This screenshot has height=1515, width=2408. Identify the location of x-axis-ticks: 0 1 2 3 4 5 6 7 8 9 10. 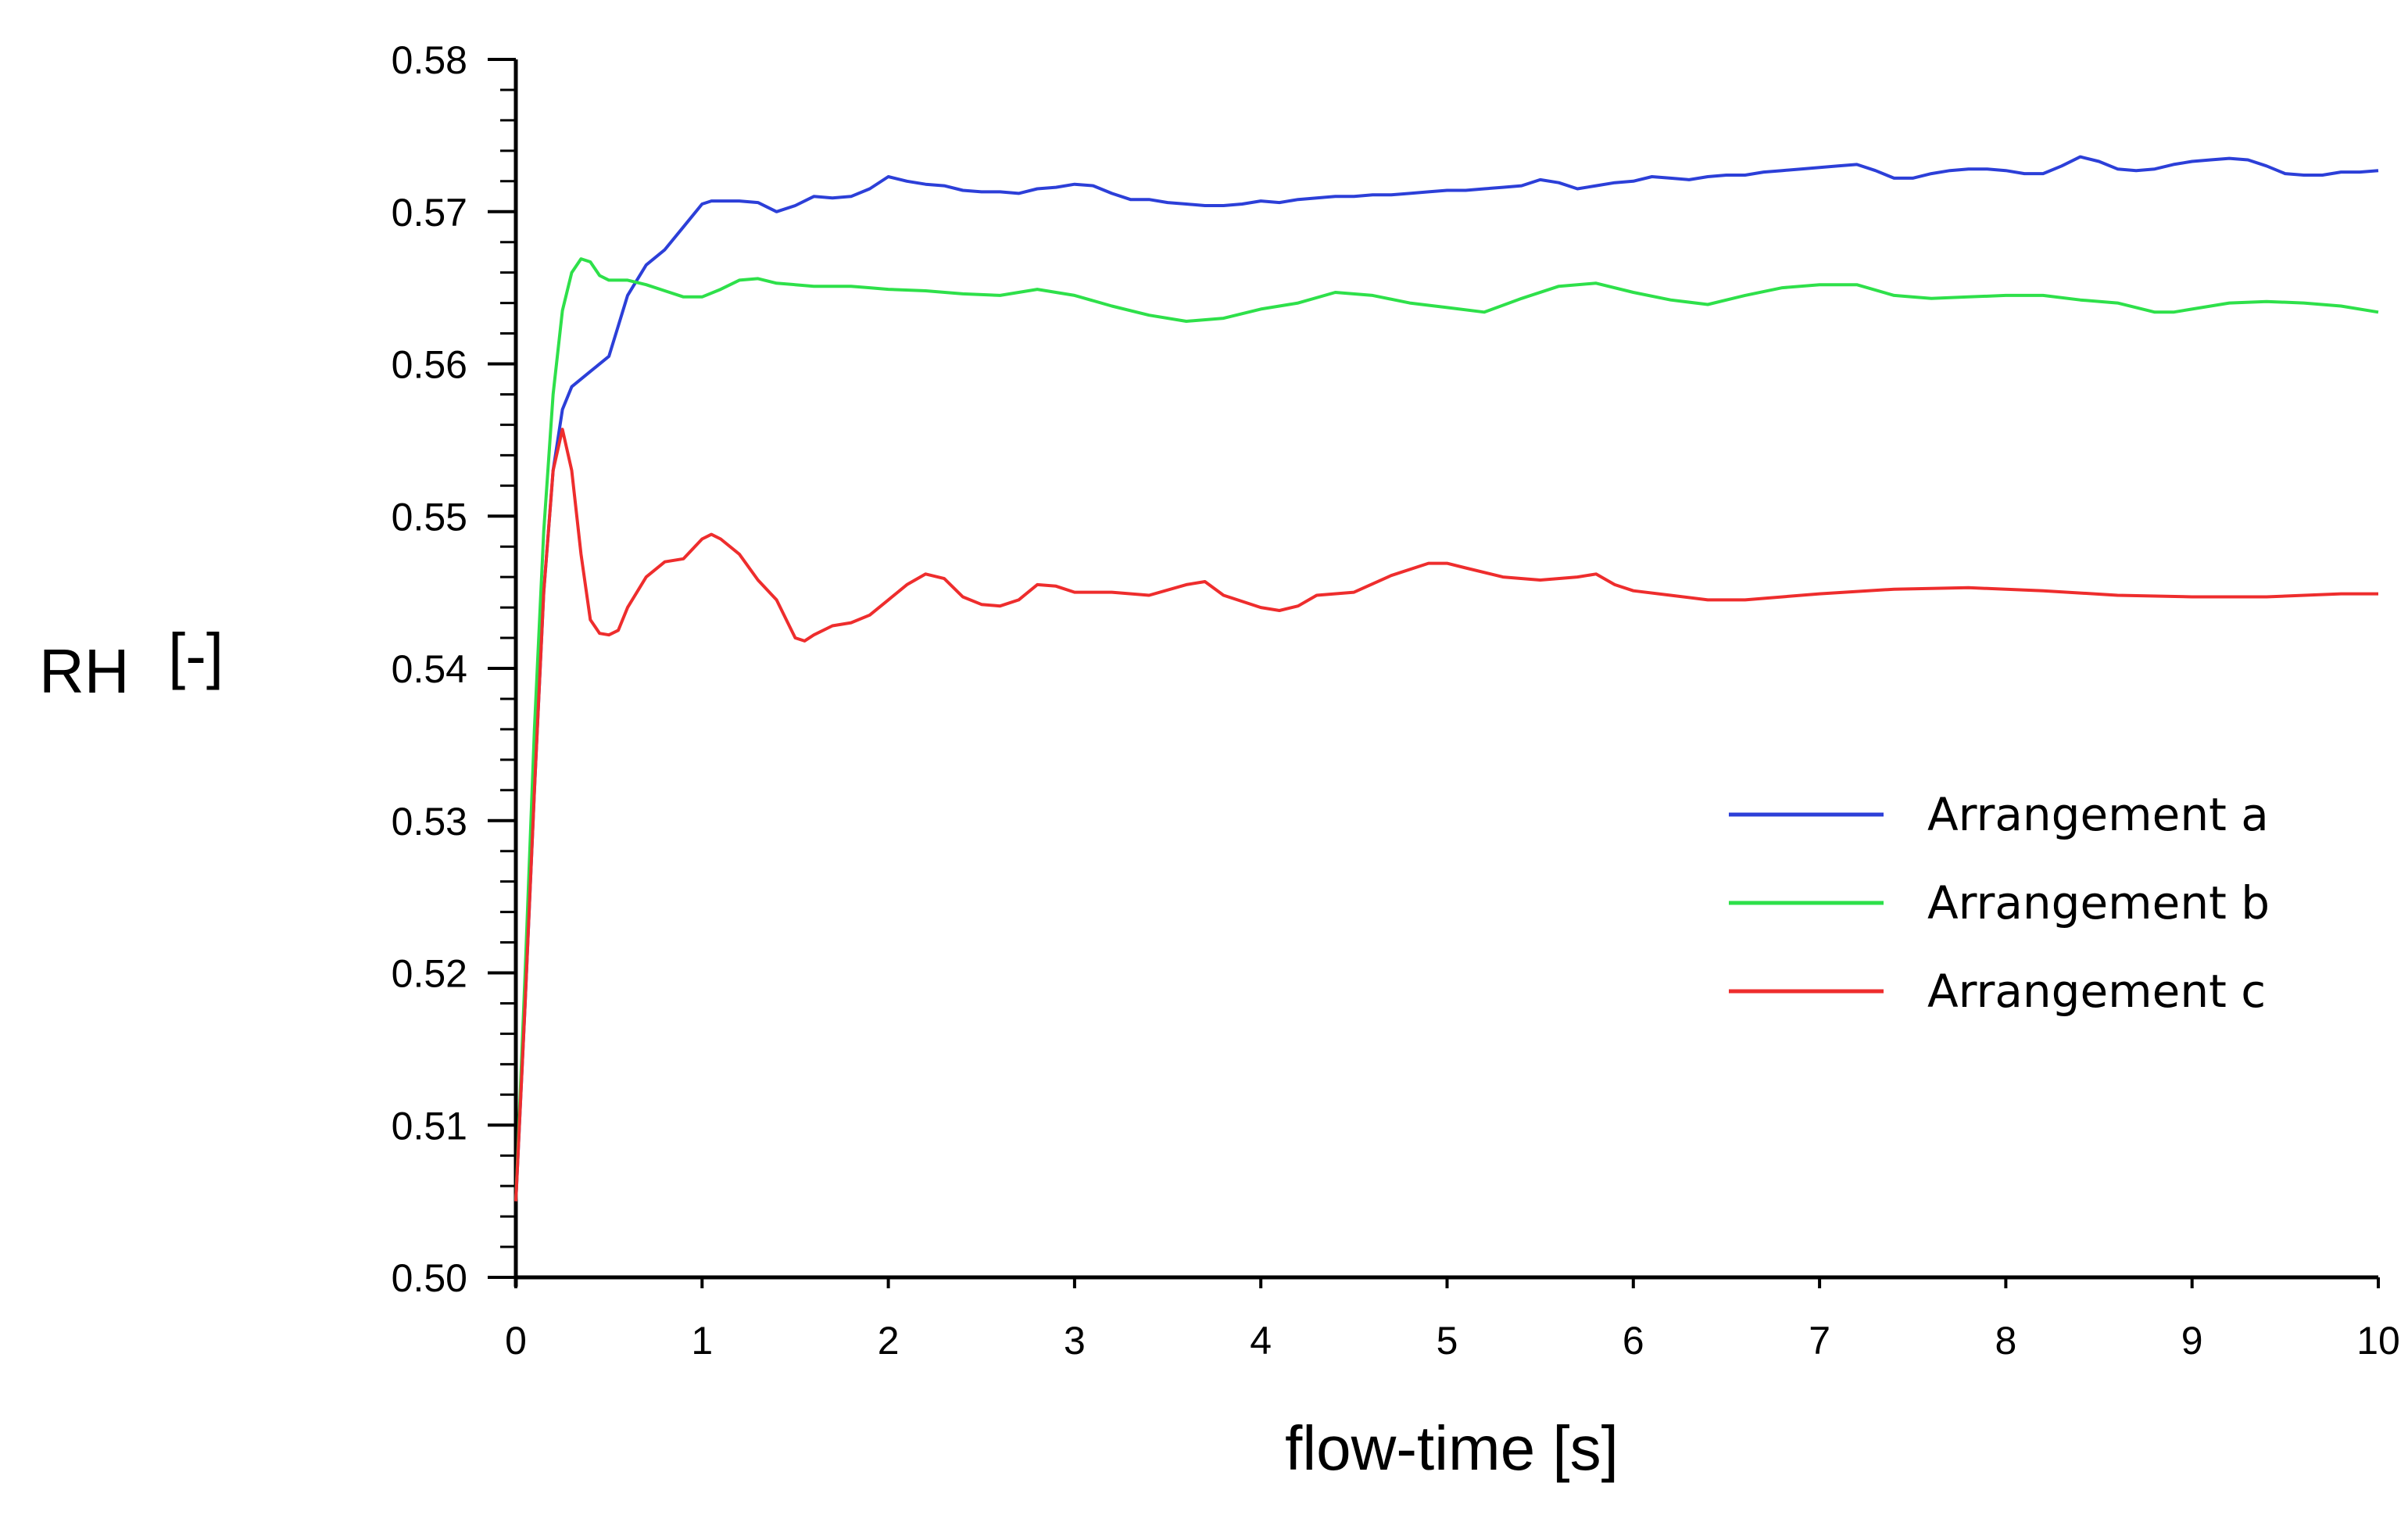
(1452, 1320).